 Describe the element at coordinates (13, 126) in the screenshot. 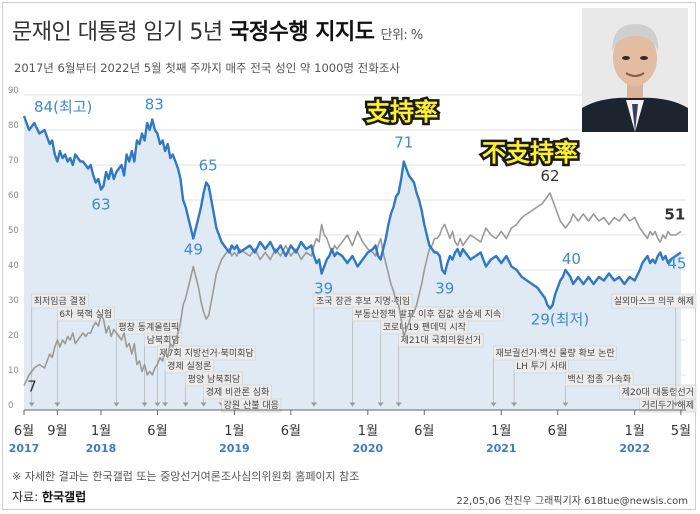

I see `y-tick-label: 80` at that location.